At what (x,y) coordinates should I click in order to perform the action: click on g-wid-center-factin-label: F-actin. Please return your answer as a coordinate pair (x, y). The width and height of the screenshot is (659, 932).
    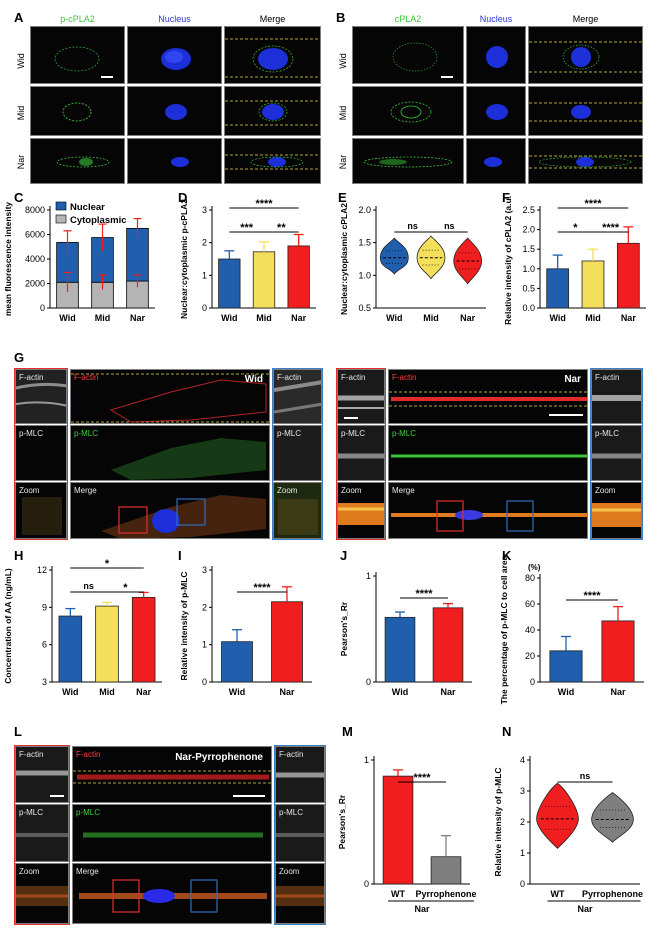
    Looking at the image, I should click on (86, 377).